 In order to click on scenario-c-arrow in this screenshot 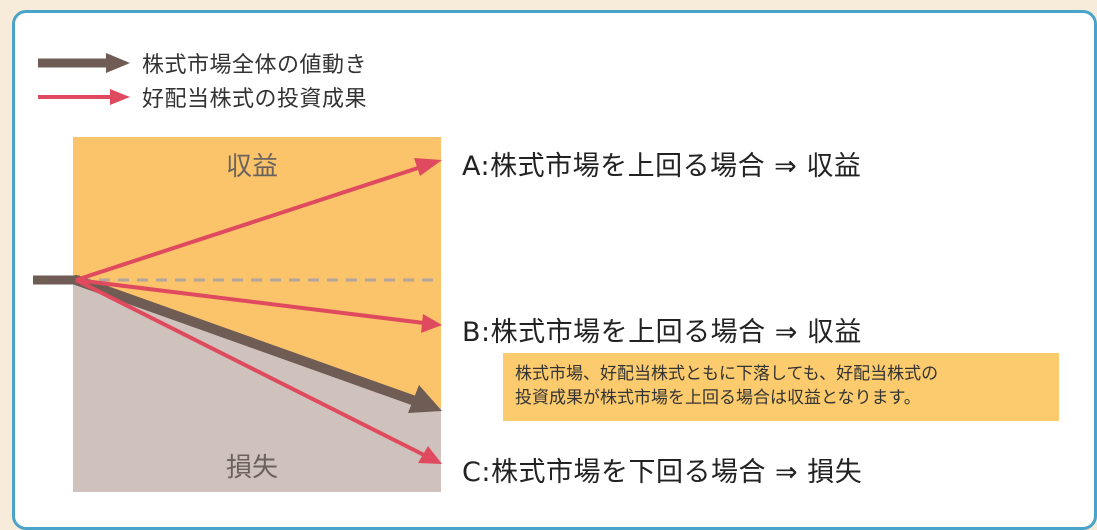, I will do `click(251, 368)`.